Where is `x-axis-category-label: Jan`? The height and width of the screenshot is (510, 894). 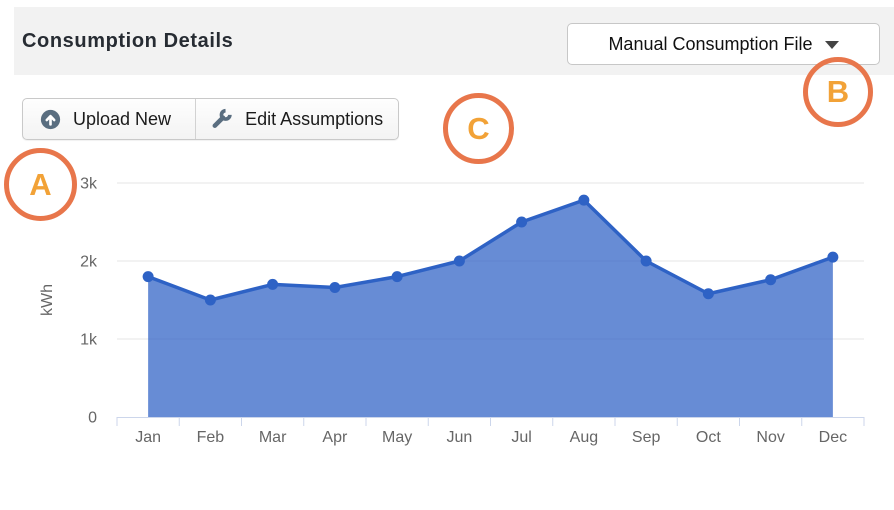
x-axis-category-label: Jan is located at coordinates (148, 437).